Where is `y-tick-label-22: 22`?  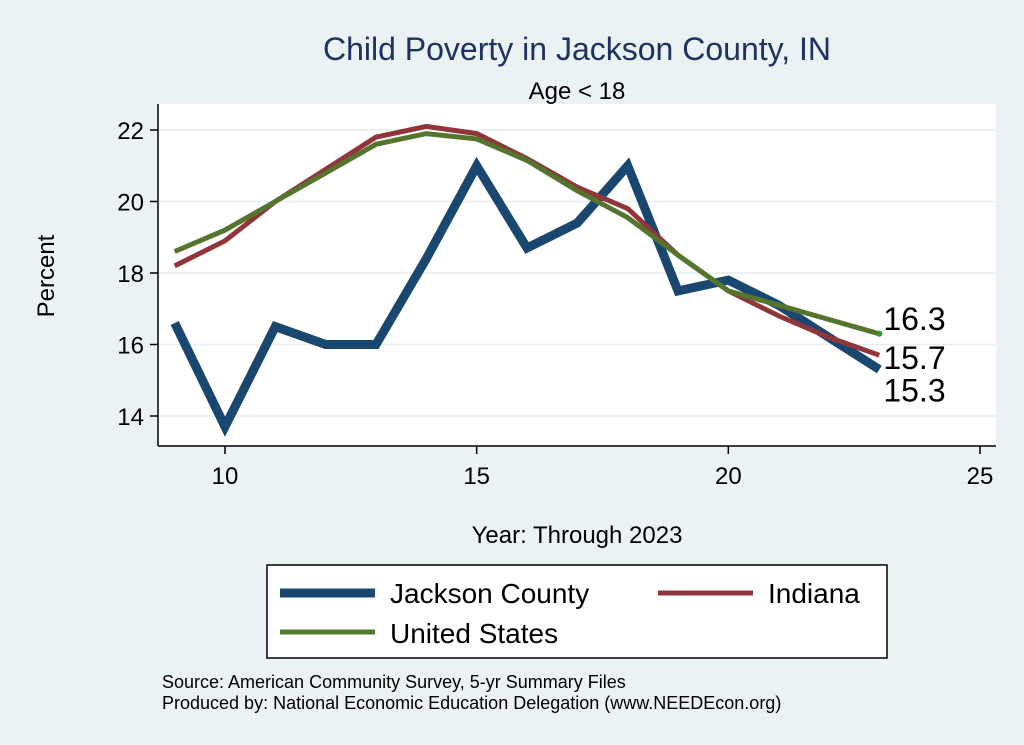
y-tick-label-22: 22 is located at coordinates (130, 131).